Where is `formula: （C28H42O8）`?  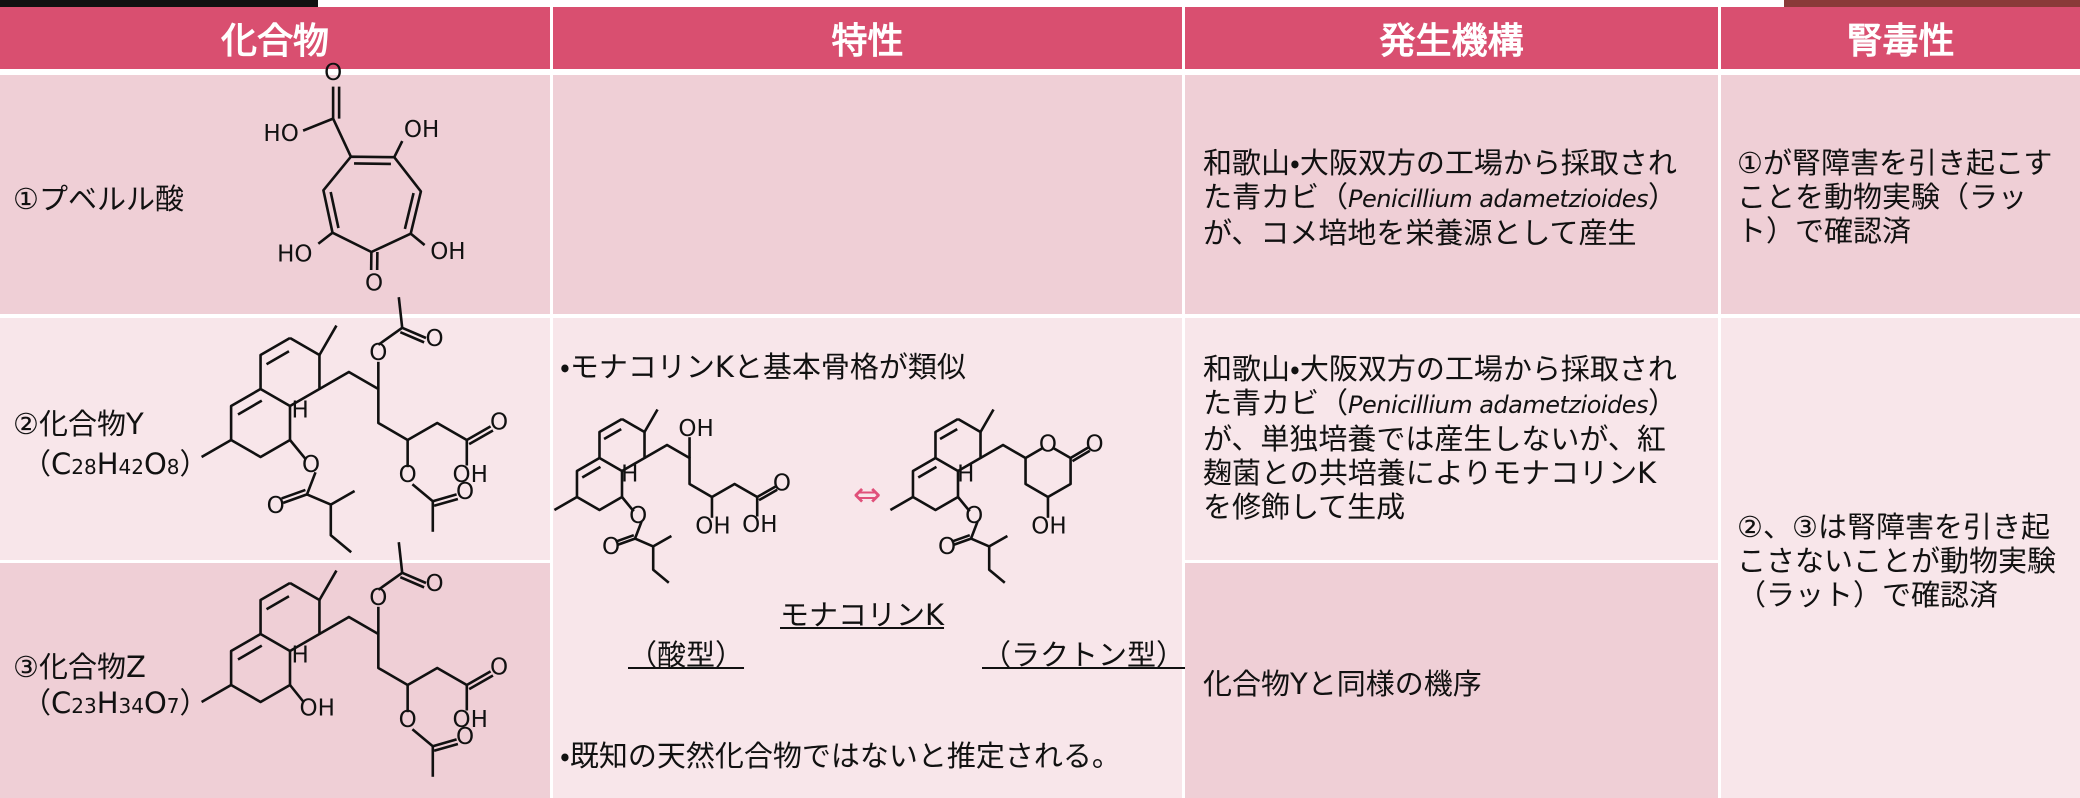
formula: （C28H42O8） is located at coordinates (115, 465).